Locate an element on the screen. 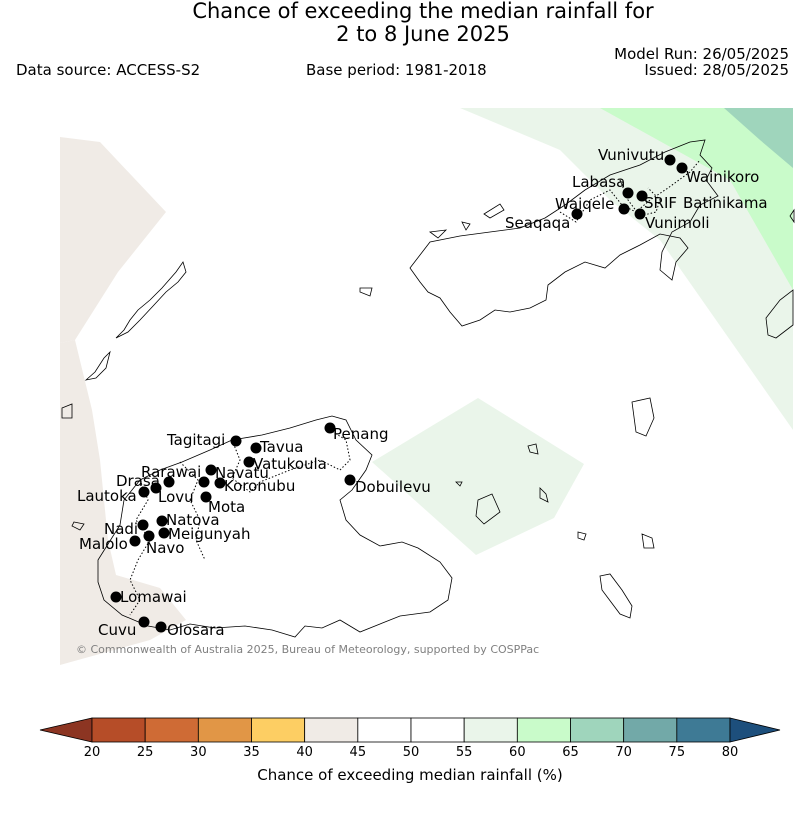 The height and width of the screenshot is (816, 804). colorbar-label: Chance of exceeding median rainfall (%) is located at coordinates (410, 775).